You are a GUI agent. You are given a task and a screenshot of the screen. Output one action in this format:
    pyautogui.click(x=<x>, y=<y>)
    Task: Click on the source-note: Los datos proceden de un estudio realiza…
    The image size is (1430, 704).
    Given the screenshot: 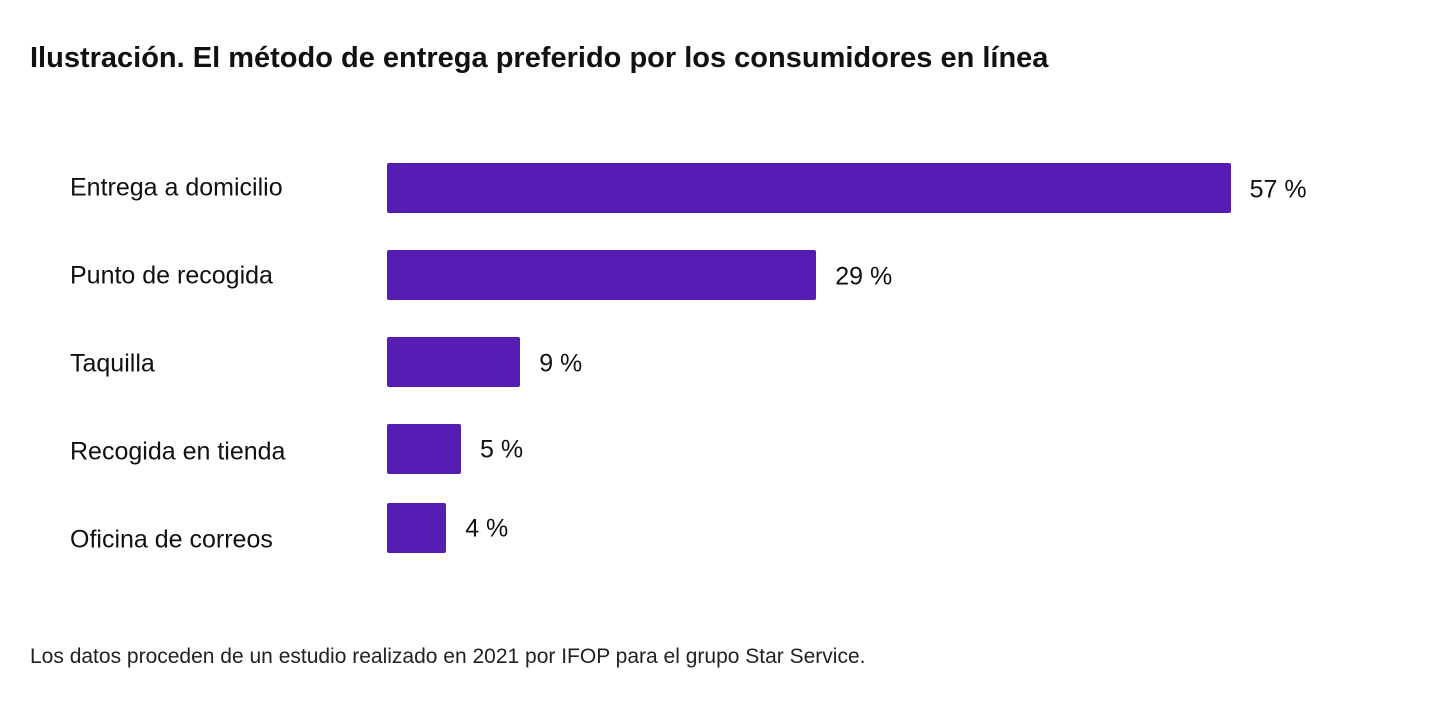 What is the action you would take?
    pyautogui.click(x=448, y=656)
    